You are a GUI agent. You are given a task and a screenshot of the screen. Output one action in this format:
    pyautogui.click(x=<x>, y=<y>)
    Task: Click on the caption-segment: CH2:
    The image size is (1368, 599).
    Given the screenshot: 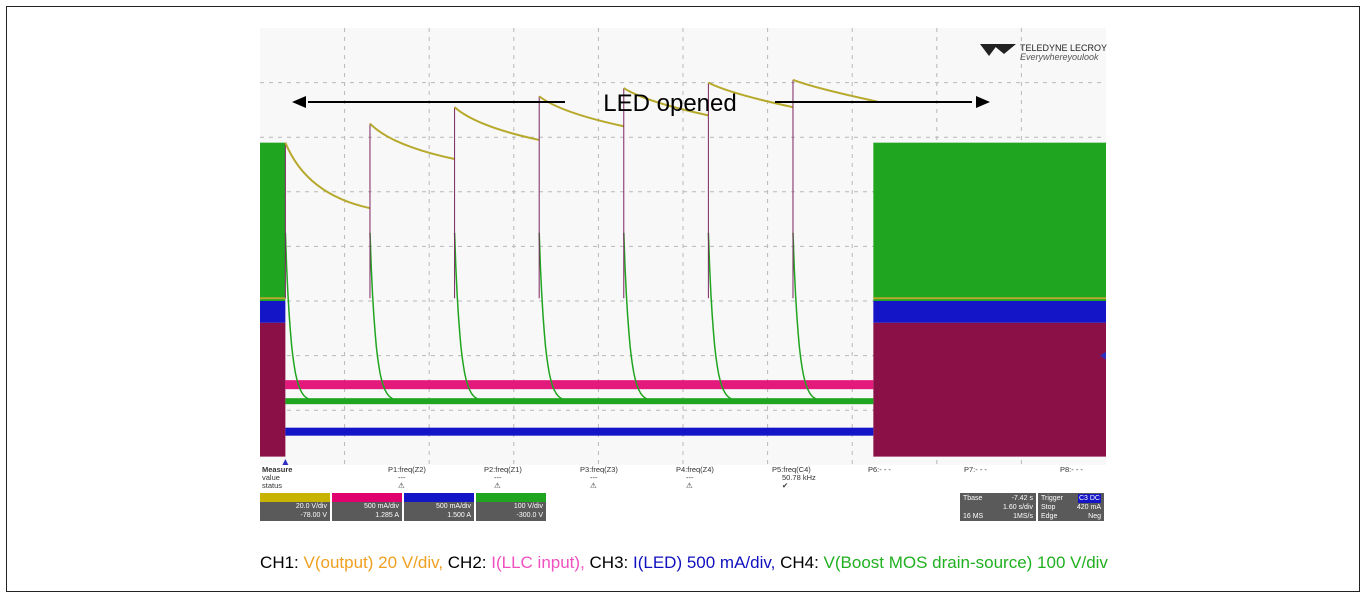 What is the action you would take?
    pyautogui.click(x=469, y=562)
    